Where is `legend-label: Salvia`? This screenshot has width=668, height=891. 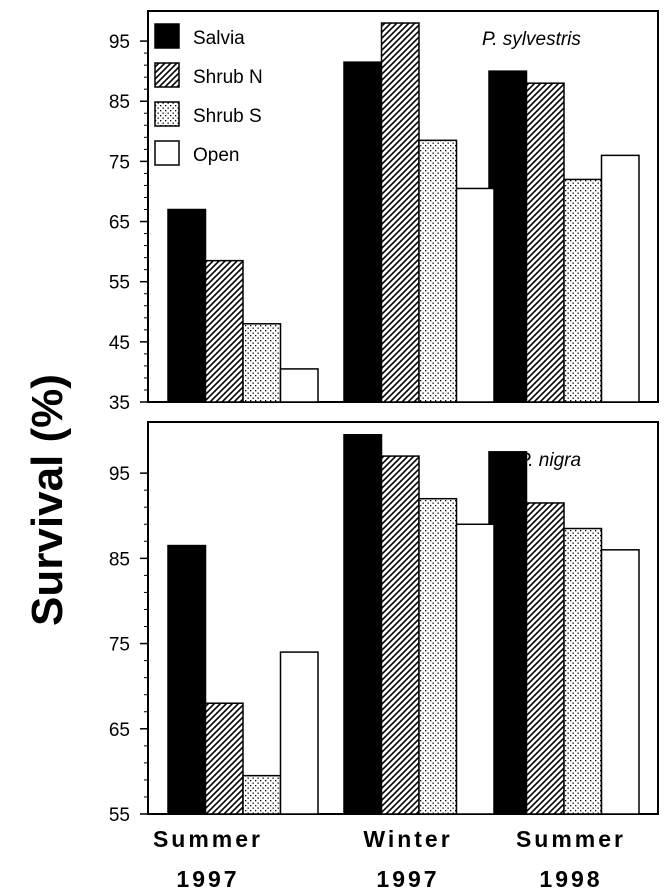
legend-label: Salvia is located at coordinates (219, 38).